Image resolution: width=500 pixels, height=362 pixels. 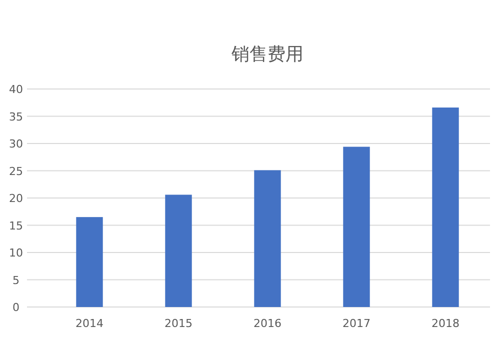 What do you see at coordinates (267, 54) in the screenshot?
I see `chart-title: 销售费用` at bounding box center [267, 54].